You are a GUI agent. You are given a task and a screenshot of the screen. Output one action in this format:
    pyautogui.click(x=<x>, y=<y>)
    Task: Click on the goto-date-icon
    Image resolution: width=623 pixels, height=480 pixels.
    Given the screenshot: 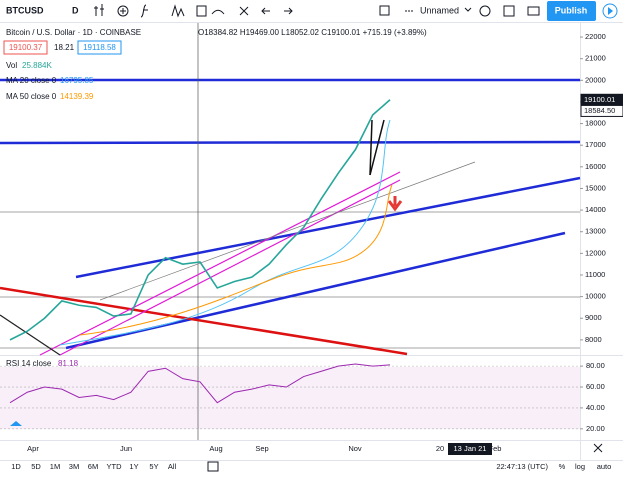 What is the action you would take?
    pyautogui.click(x=213, y=466)
    